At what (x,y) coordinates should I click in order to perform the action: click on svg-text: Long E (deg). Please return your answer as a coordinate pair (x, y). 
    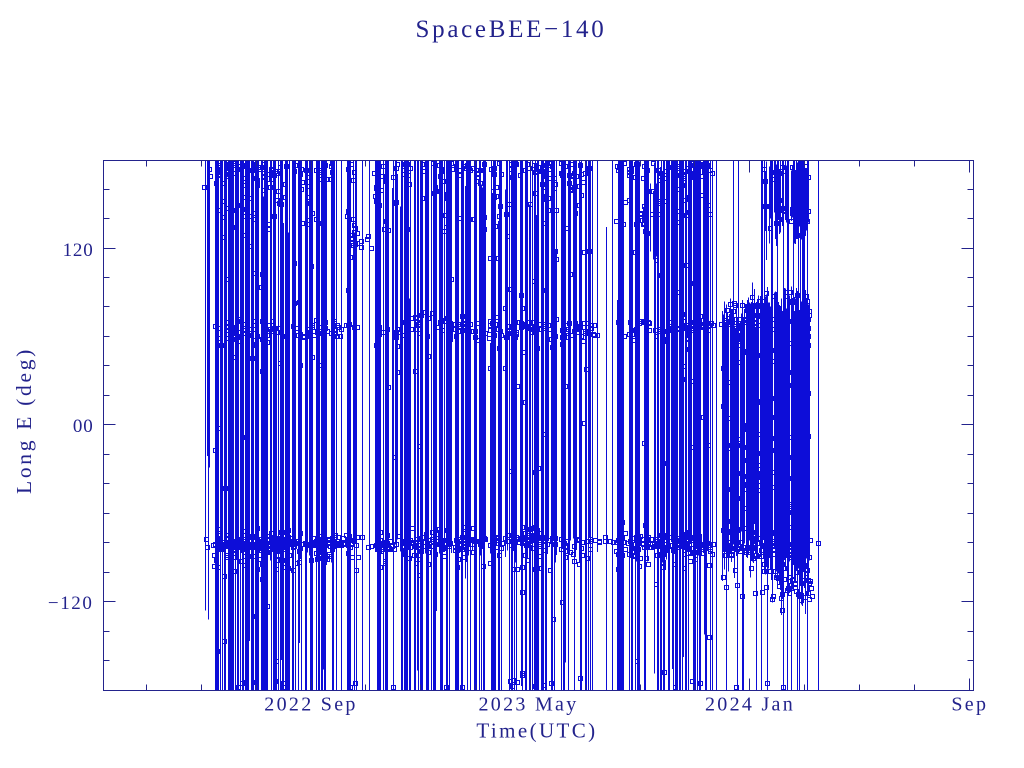
    Looking at the image, I should click on (24, 420).